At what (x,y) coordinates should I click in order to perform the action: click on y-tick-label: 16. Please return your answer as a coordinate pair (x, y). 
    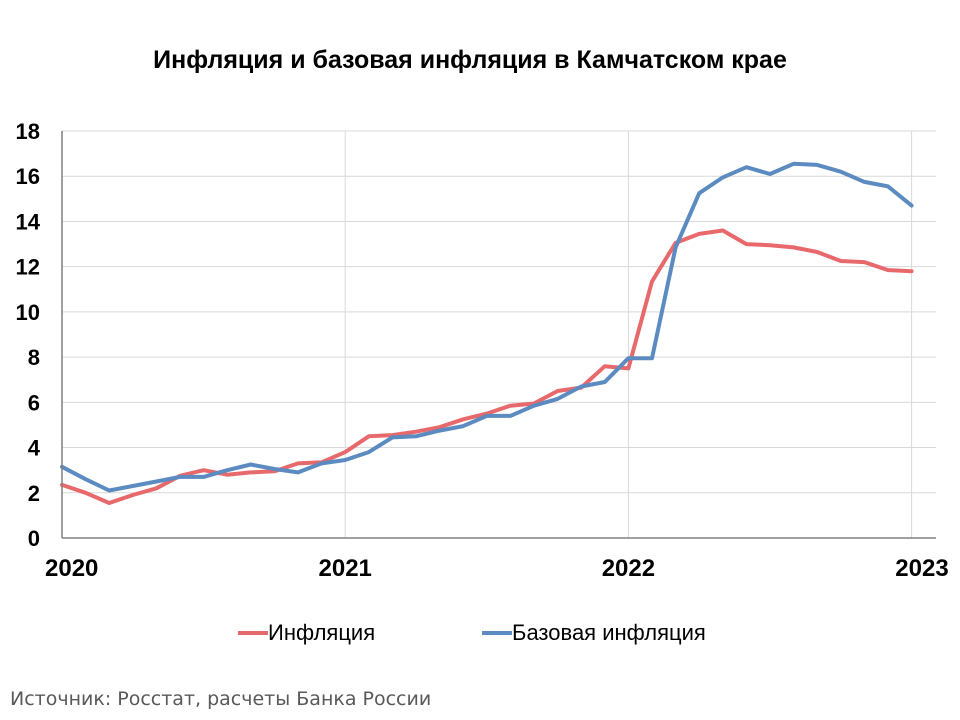
    Looking at the image, I should click on (28, 176).